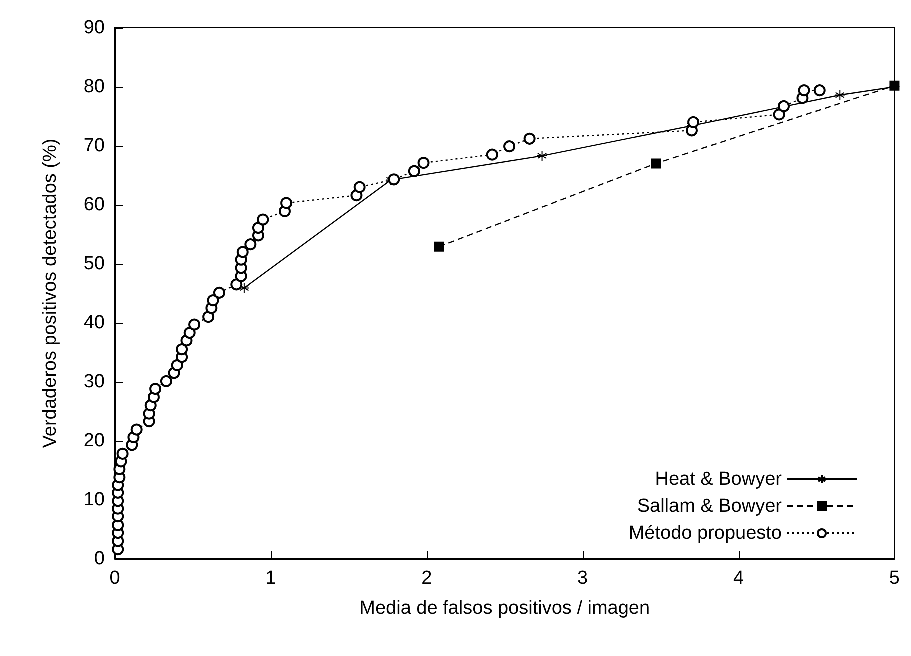 The height and width of the screenshot is (656, 911). What do you see at coordinates (271, 578) in the screenshot?
I see `x-tick-label: 1` at bounding box center [271, 578].